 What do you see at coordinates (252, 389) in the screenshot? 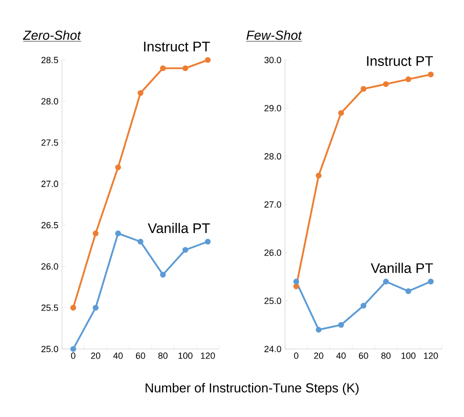
I see `x-axis-title: Number of Instruction-Tune Steps (K)` at bounding box center [252, 389].